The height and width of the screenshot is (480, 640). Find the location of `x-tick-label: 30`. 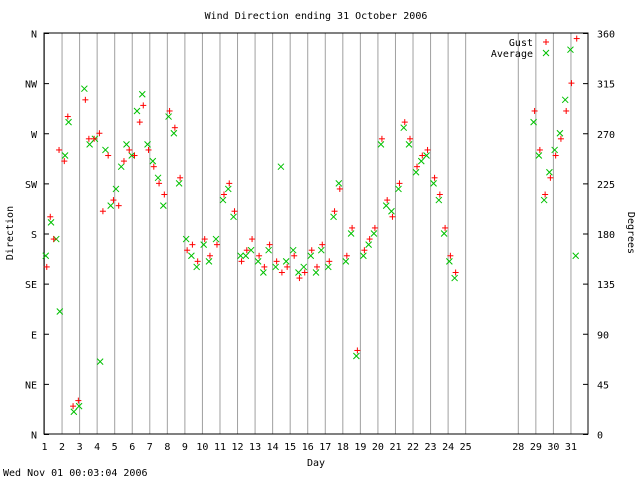

x-tick-label: 30 is located at coordinates (553, 447).